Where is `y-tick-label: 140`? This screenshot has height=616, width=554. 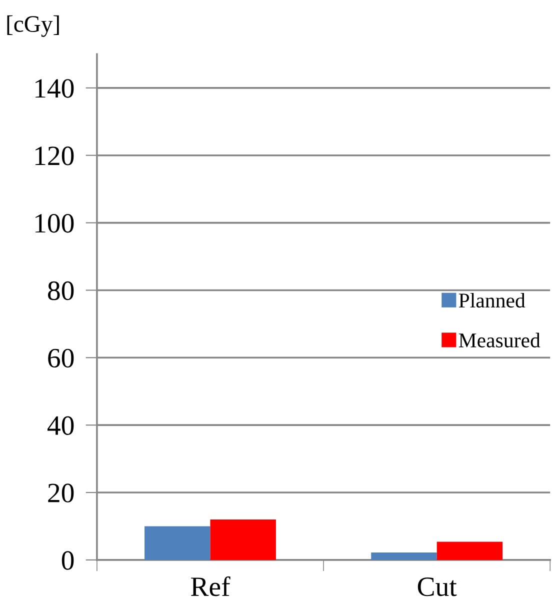 y-tick-label: 140 is located at coordinates (55, 88).